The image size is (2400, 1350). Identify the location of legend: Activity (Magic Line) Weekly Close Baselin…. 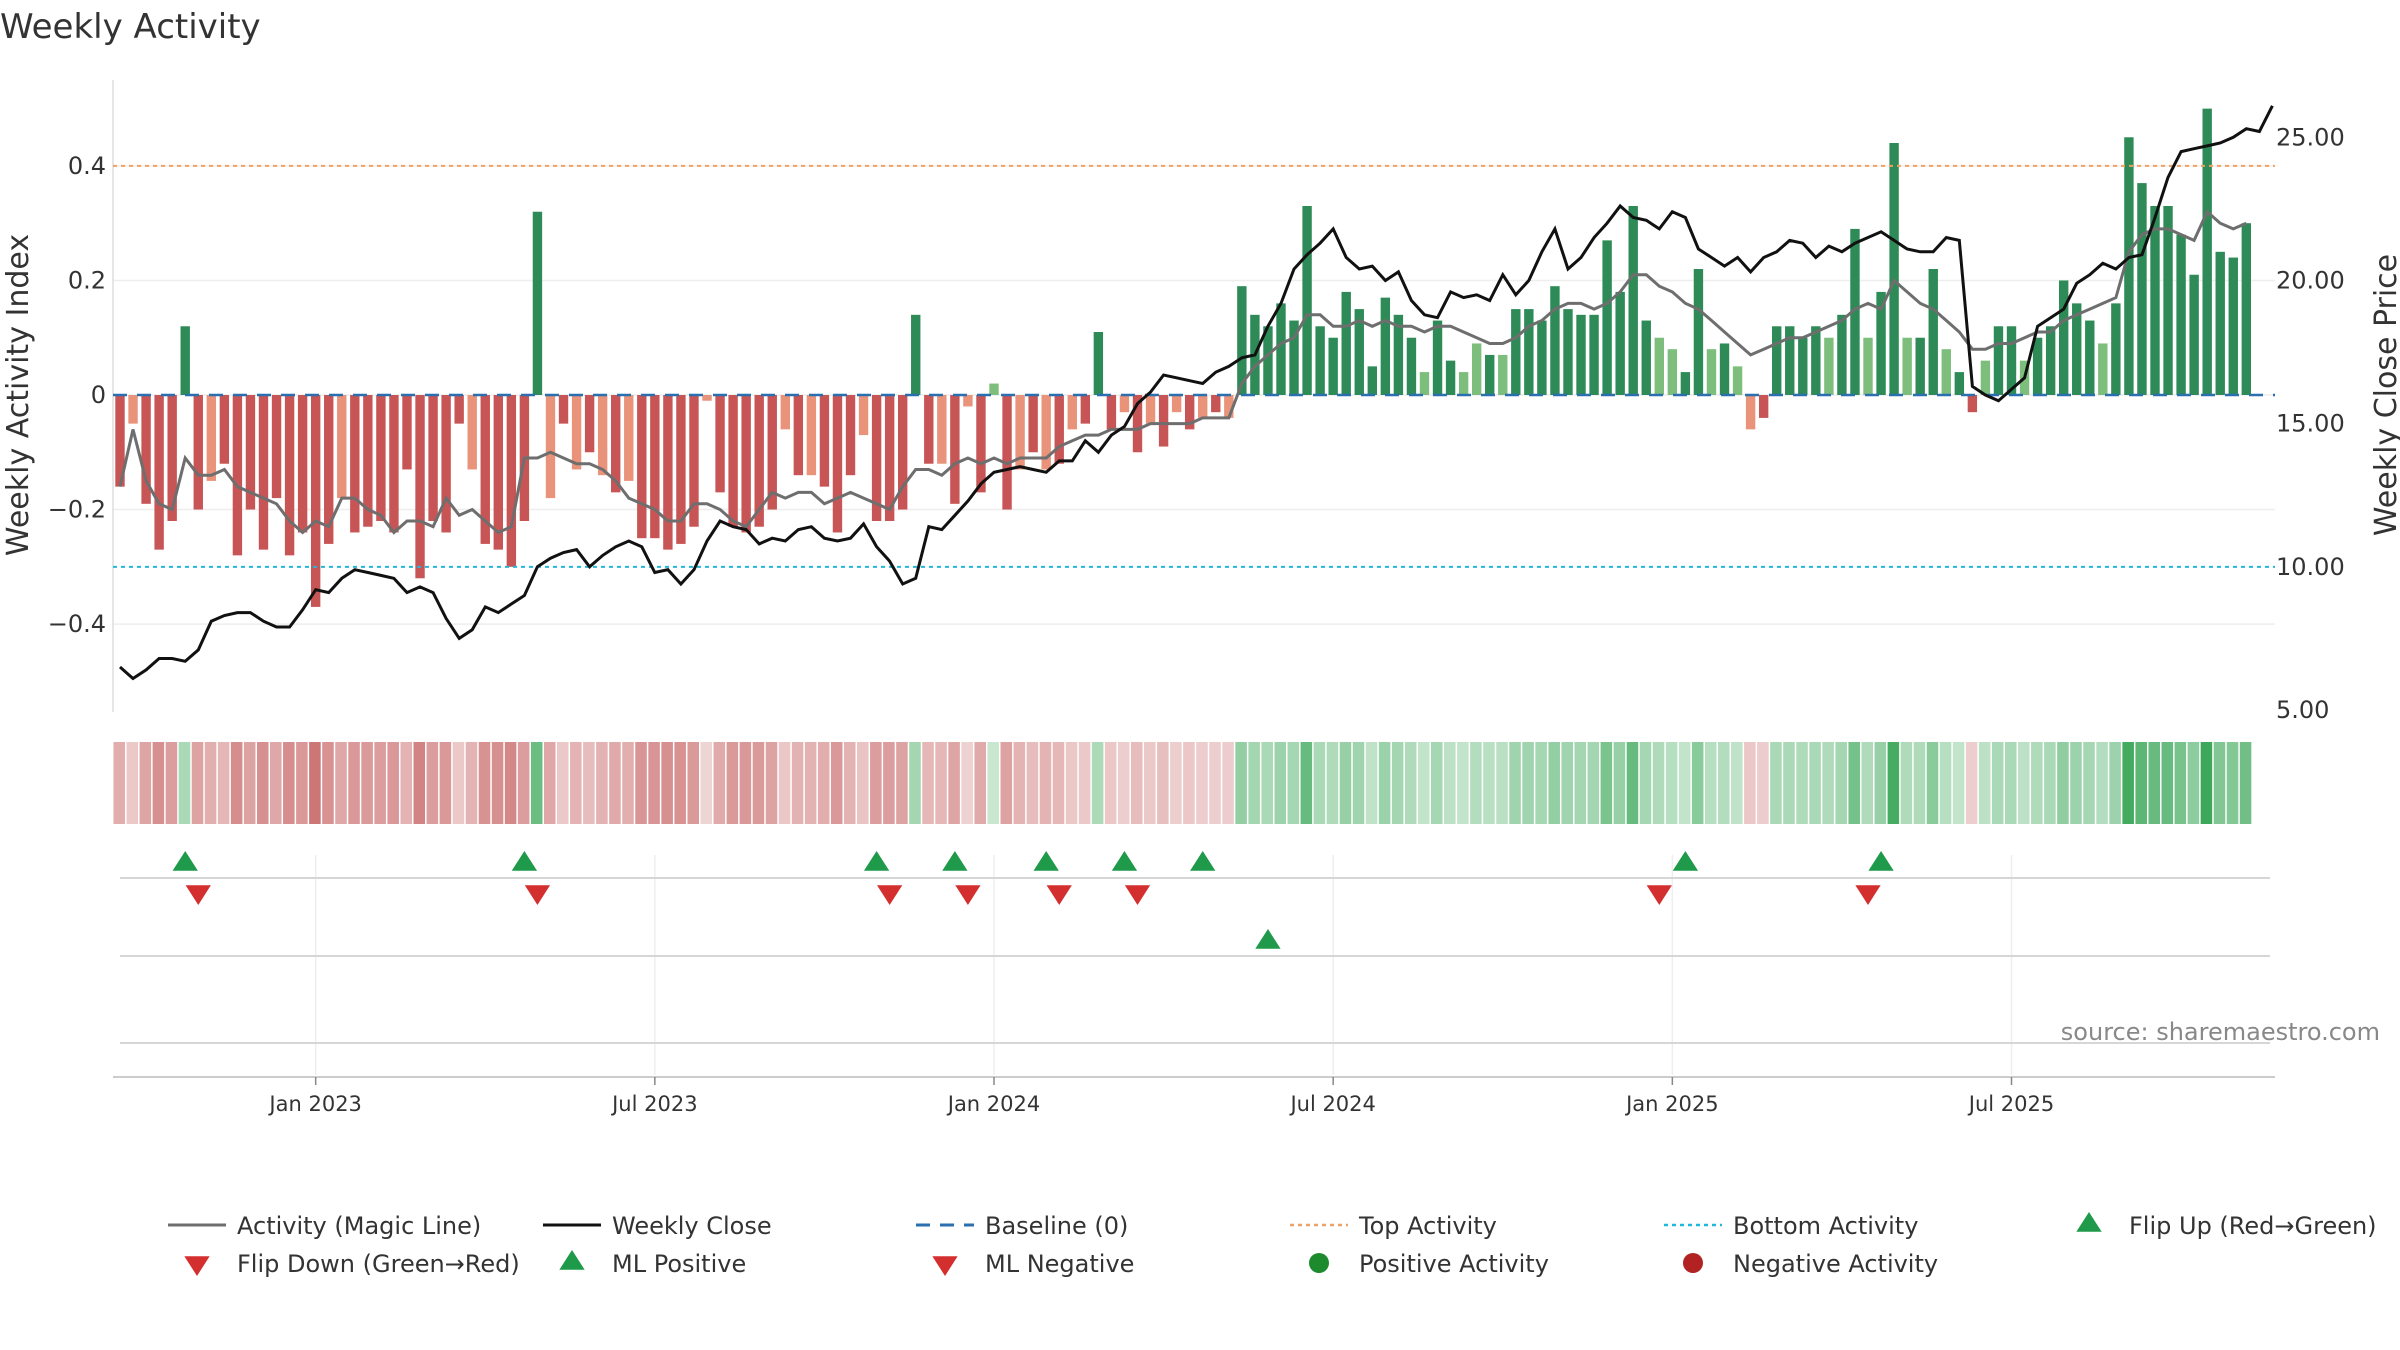
(1272, 1245).